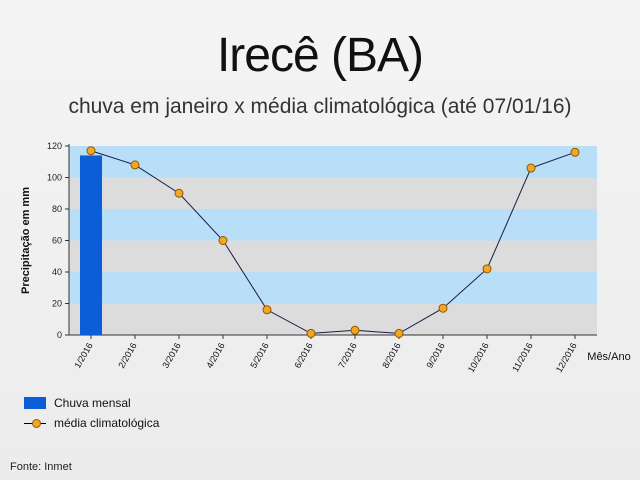 The image size is (640, 480). I want to click on legend-item-line: média climatológica, so click(91, 423).